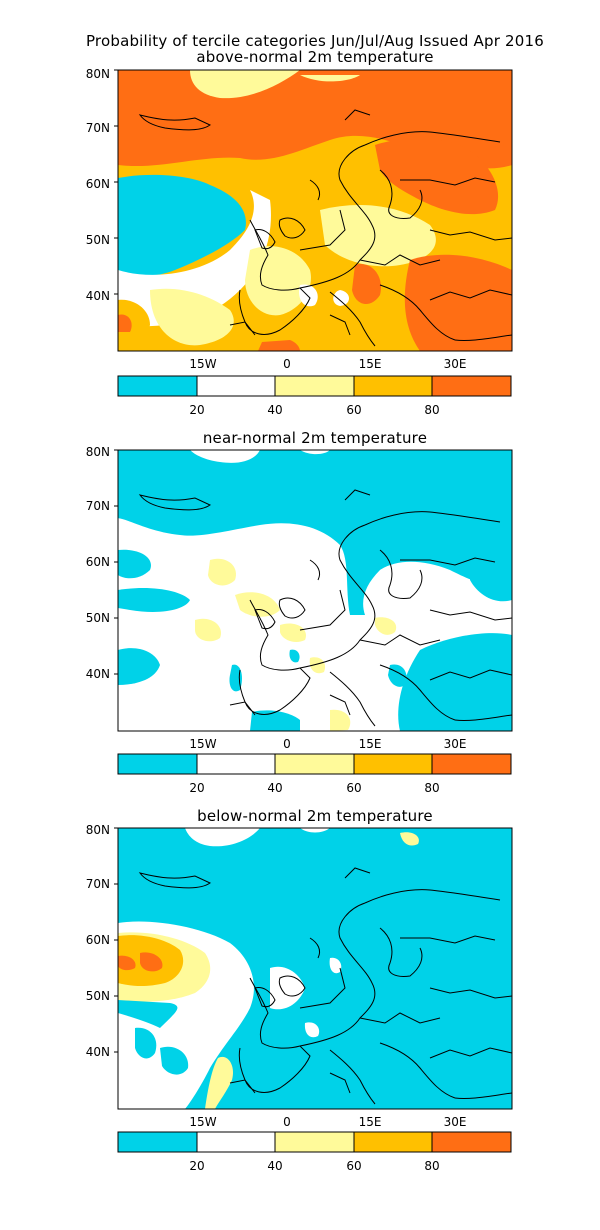 This screenshot has height=1230, width=600. Describe the element at coordinates (116, 182) in the screenshot. I see `lat-ticks-above` at that location.